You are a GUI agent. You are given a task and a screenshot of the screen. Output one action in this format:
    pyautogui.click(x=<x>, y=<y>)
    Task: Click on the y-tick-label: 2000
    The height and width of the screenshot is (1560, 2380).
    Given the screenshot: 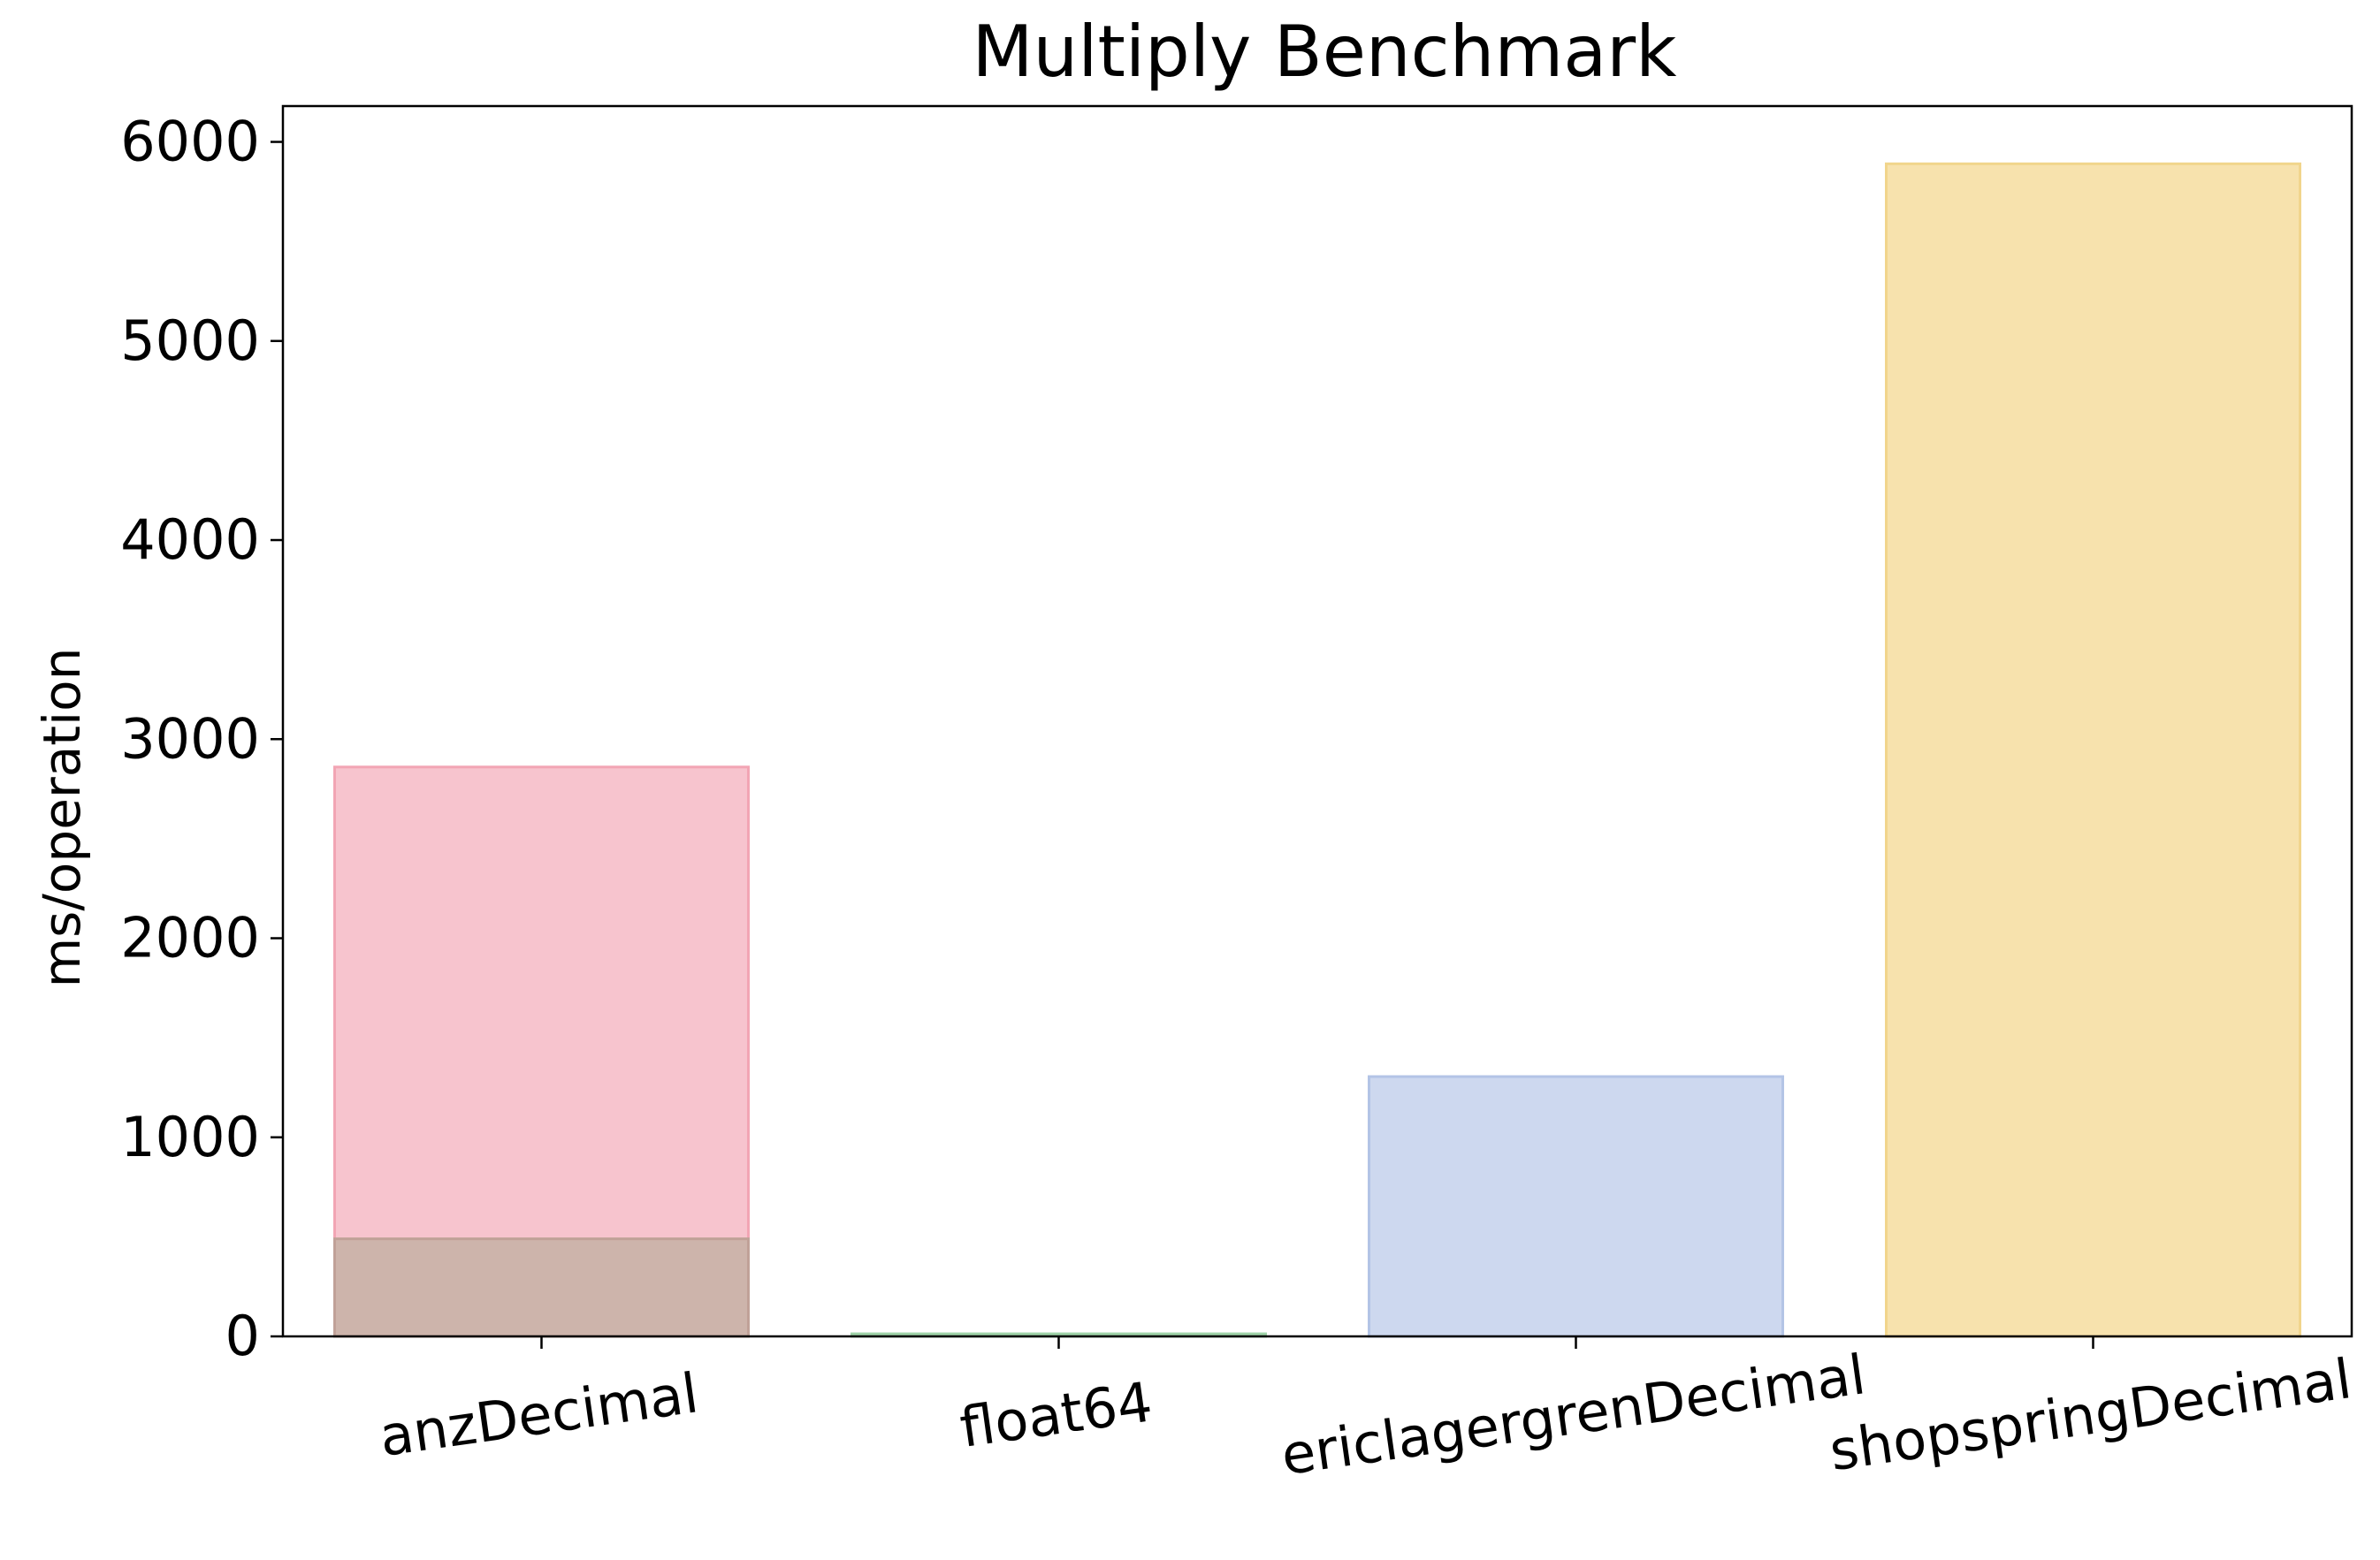 What is the action you would take?
    pyautogui.click(x=190, y=938)
    